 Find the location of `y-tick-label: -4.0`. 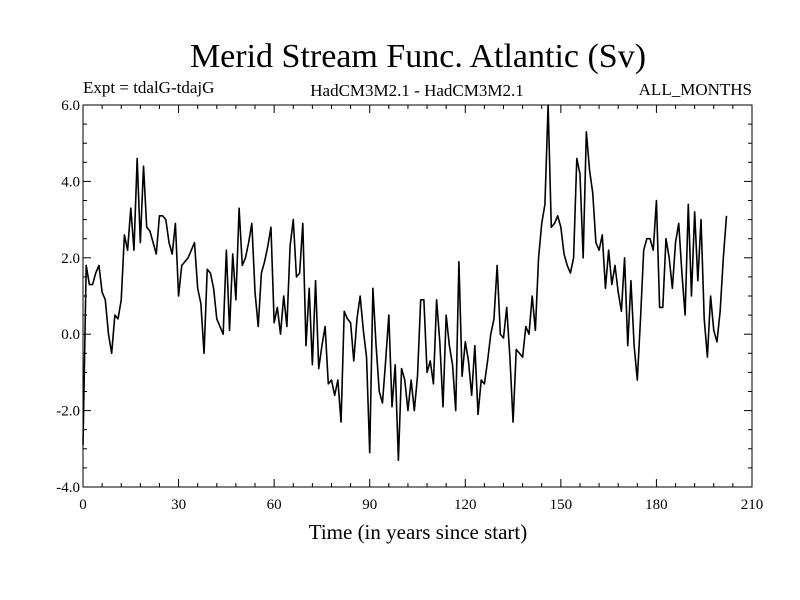

y-tick-label: -4.0 is located at coordinates (68, 488).